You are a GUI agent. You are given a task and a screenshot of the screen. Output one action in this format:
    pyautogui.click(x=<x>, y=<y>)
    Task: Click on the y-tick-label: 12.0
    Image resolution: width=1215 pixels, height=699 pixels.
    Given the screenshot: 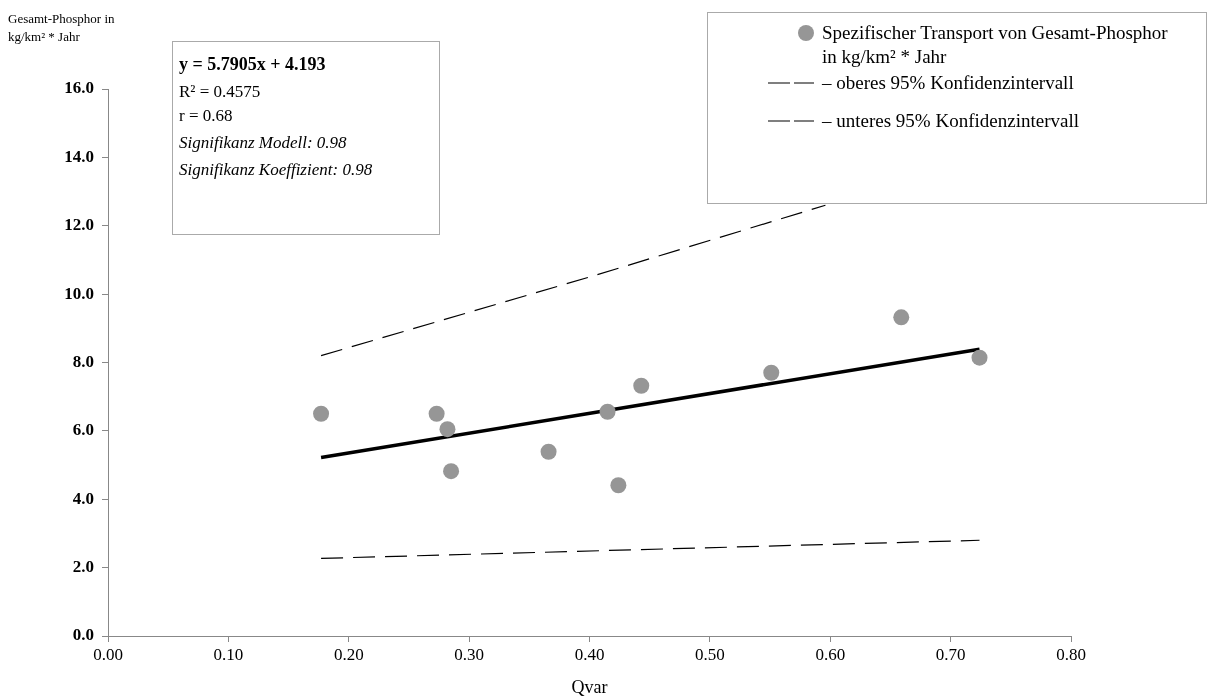 What is the action you would take?
    pyautogui.click(x=79, y=225)
    